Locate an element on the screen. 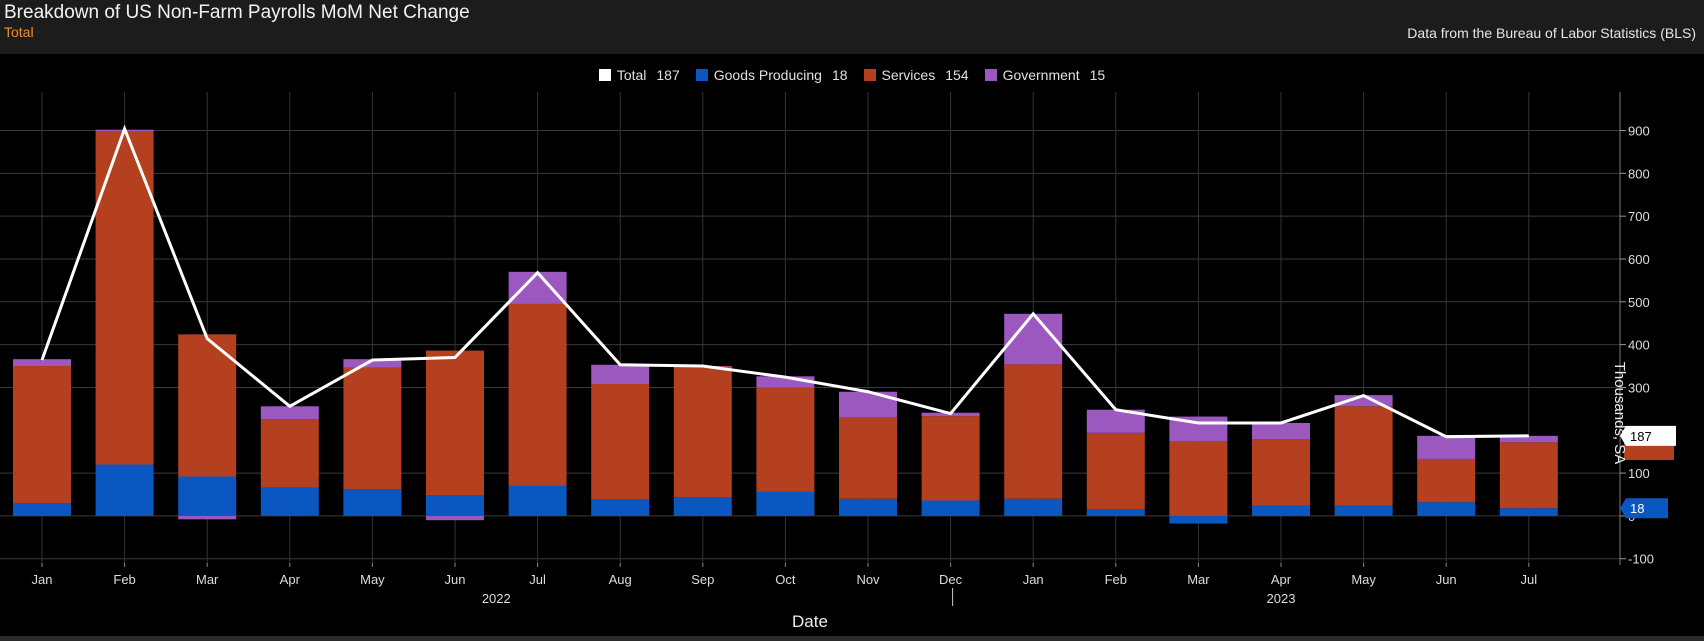  bottom-toolbar-strip is located at coordinates (852, 638).